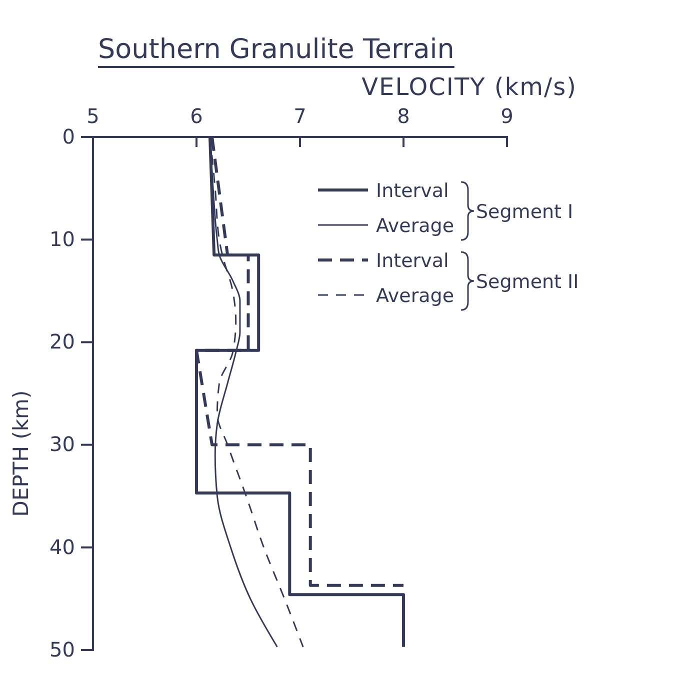  I want to click on y-tick-label: 40, so click(62, 546).